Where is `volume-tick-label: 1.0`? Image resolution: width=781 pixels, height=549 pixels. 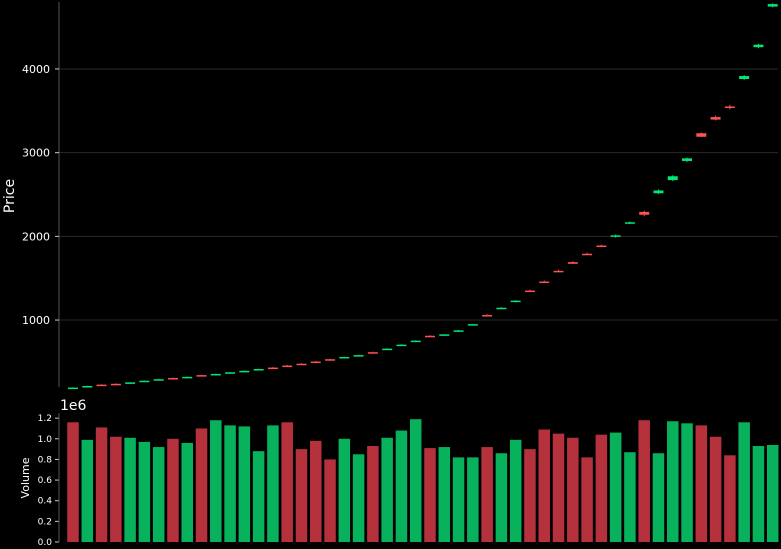 volume-tick-label: 1.0 is located at coordinates (45, 440).